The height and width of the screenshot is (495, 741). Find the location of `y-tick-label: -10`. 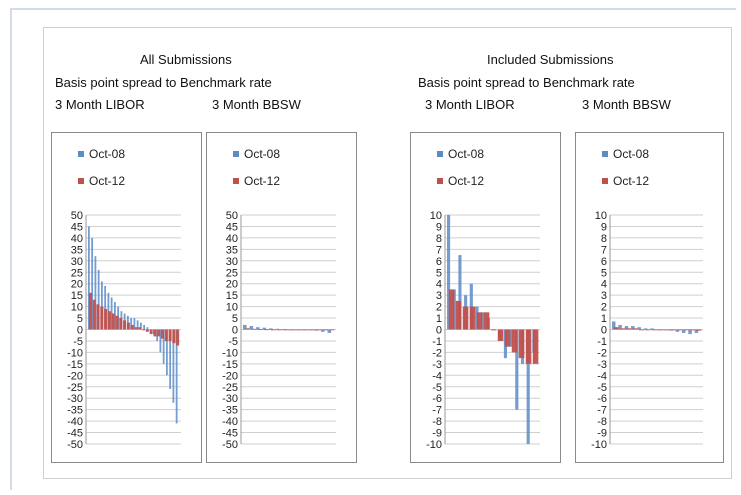

y-tick-label: -10 is located at coordinates (434, 445).